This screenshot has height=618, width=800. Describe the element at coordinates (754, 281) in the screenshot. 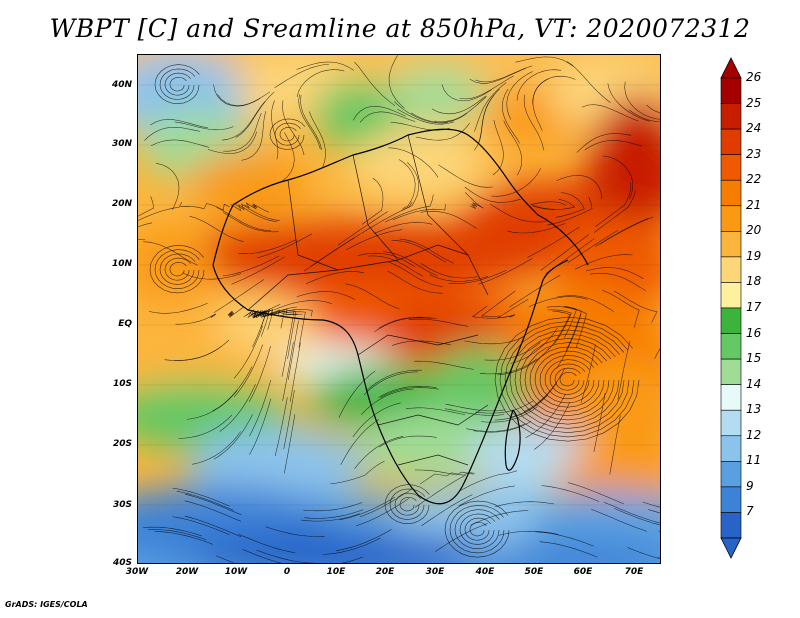

I see `colorbar-label: 18` at that location.